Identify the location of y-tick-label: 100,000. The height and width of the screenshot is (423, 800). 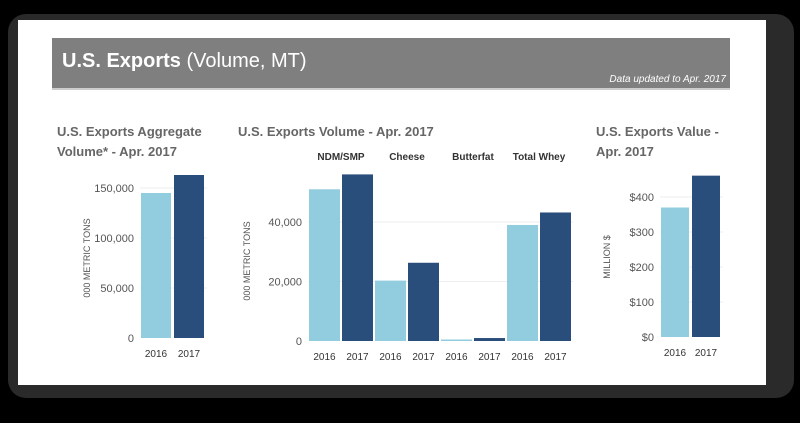
(114, 239).